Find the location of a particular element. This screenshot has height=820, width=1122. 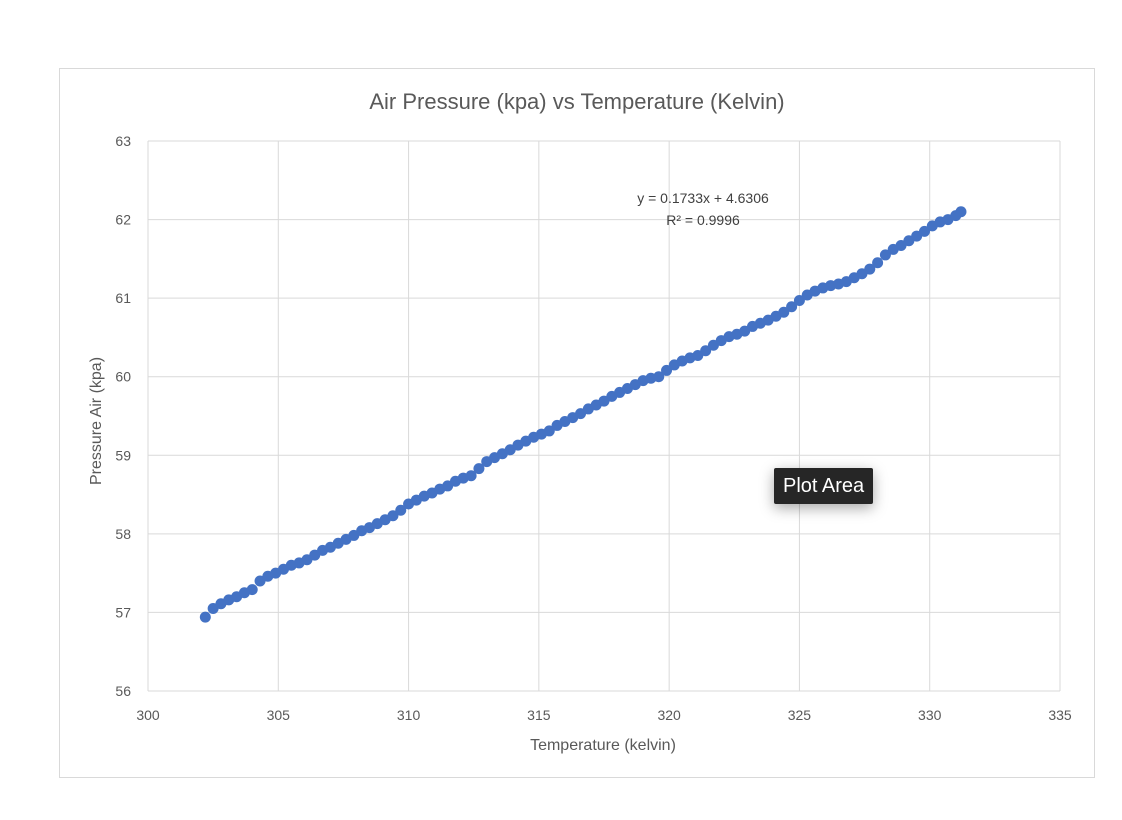

y-tick-label: 56 is located at coordinates (123, 691).